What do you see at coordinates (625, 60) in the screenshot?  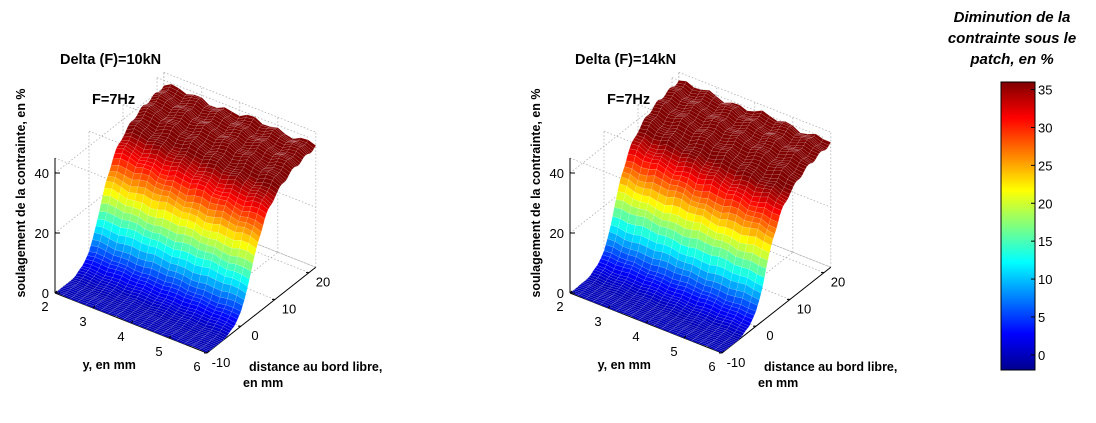 I see `chart-title: Delta (F)=14kN` at bounding box center [625, 60].